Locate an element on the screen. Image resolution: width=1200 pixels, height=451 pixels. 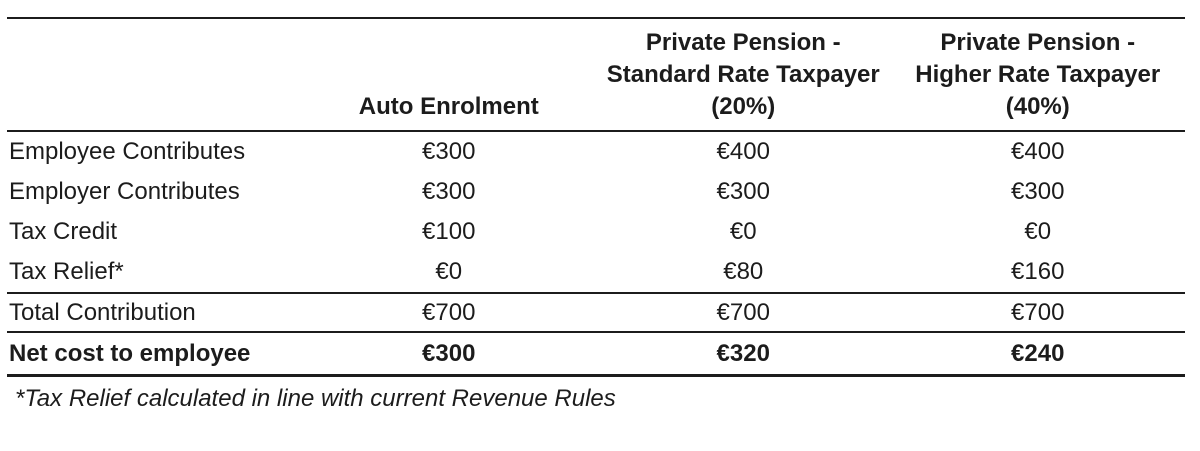
table-row-total-contribution: Total Contribution €700 €700 €700 is located at coordinates (596, 312).